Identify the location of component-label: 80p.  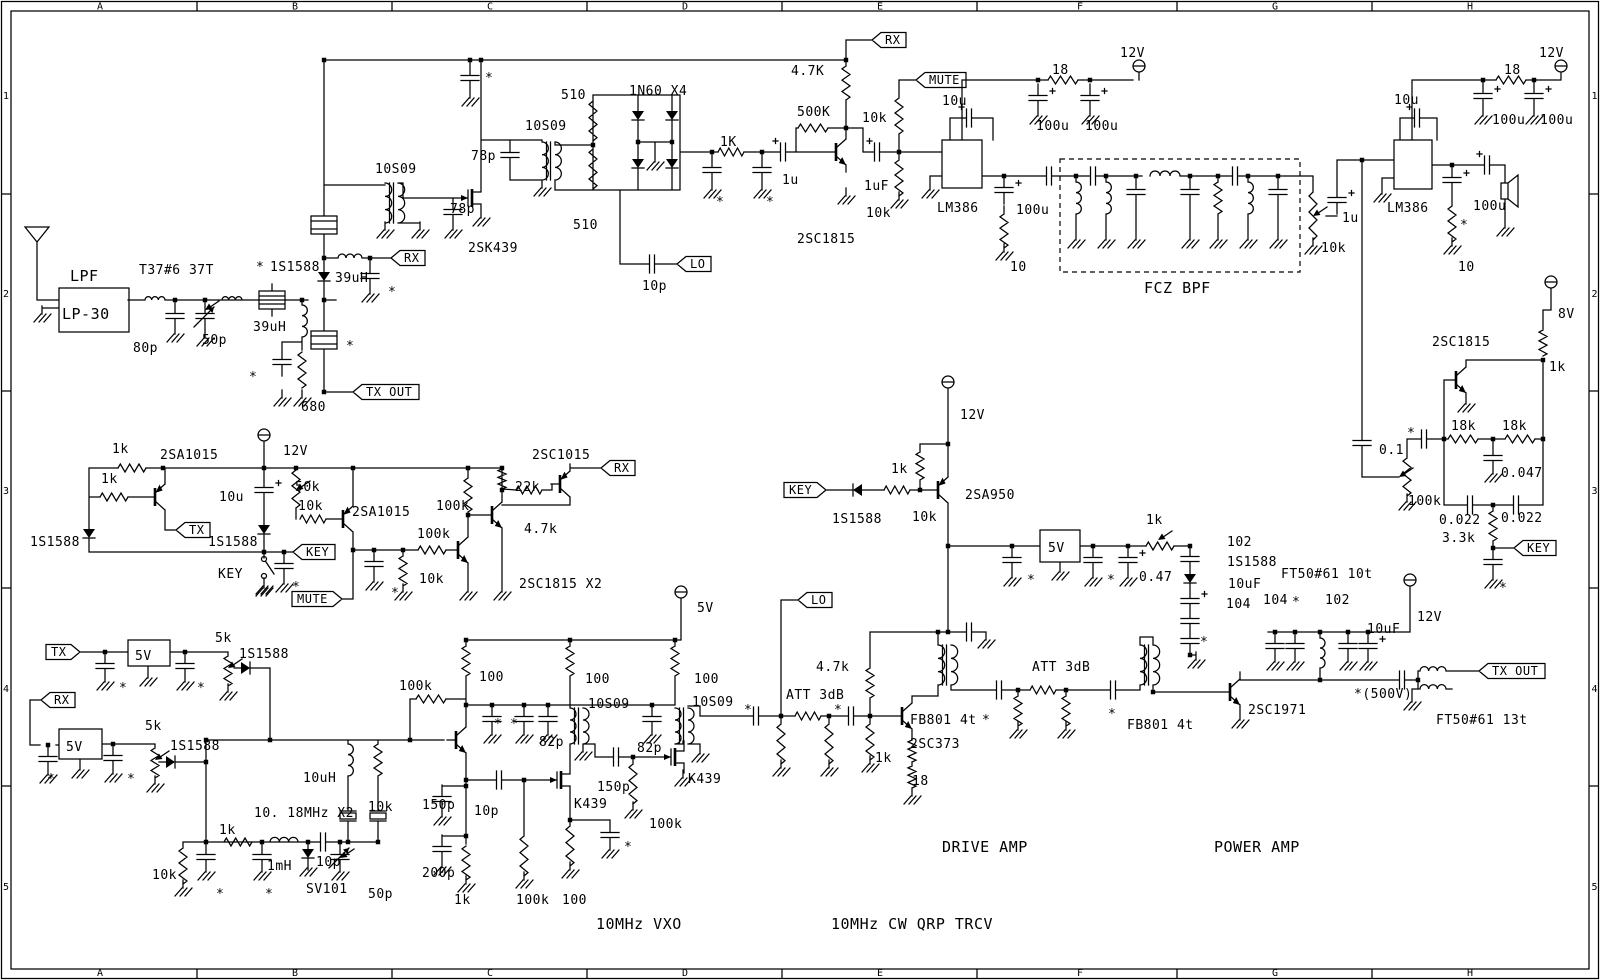
(145, 348).